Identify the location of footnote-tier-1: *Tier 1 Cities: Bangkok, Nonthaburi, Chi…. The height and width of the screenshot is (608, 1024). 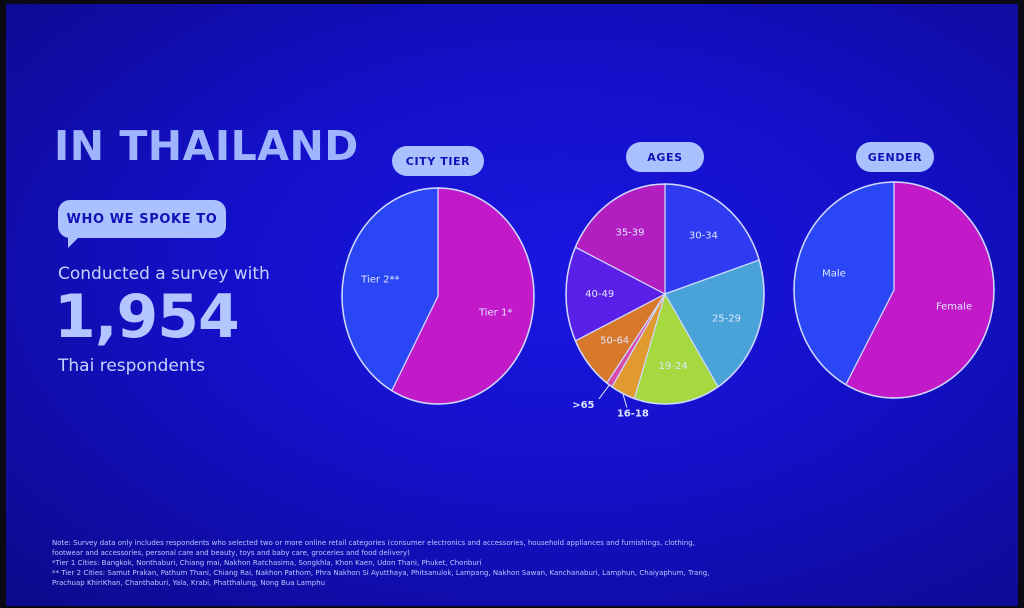
(267, 563).